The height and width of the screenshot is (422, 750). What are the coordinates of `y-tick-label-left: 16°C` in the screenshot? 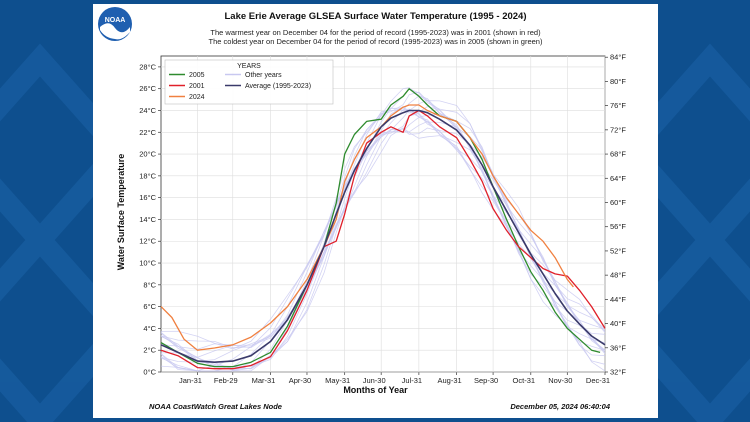 It's located at (147, 197).